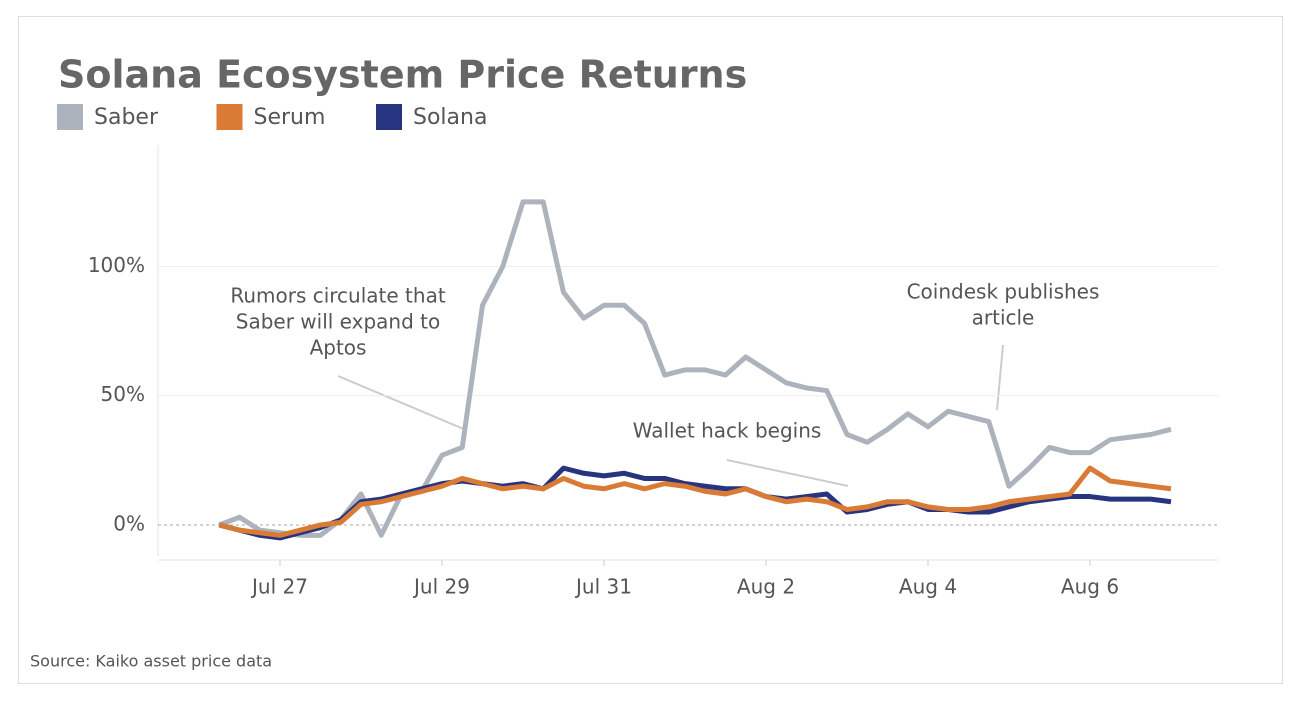 The image size is (1300, 704). I want to click on x-tick-label: Aug 4, so click(928, 587).